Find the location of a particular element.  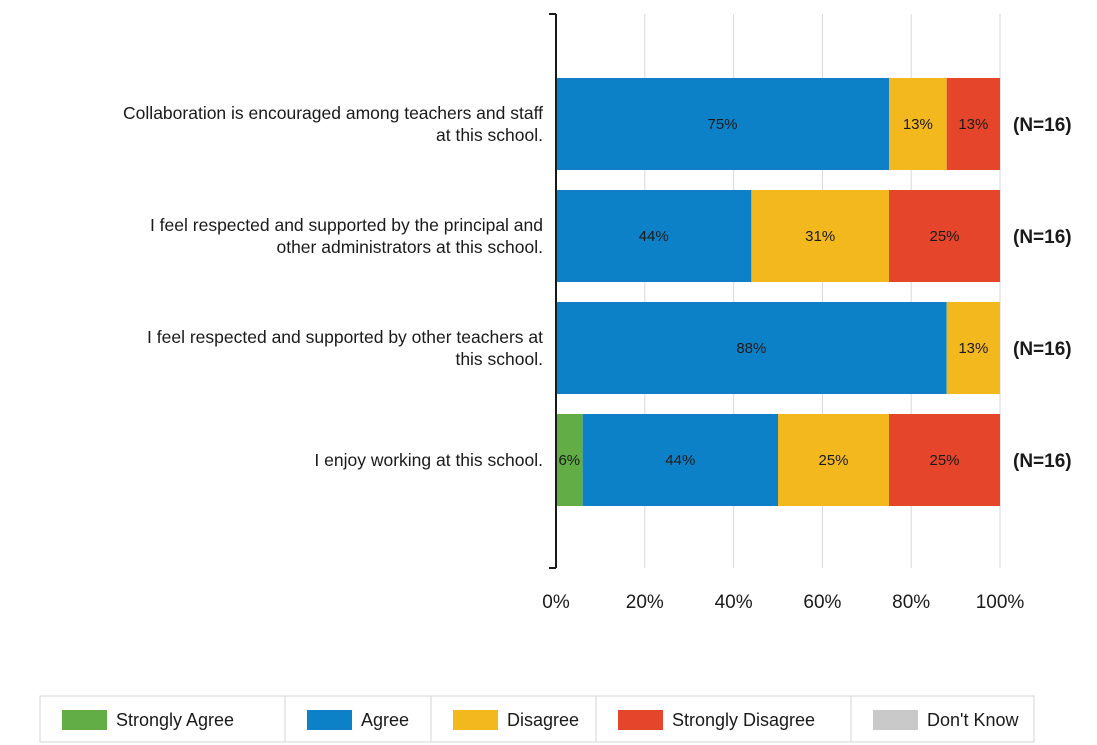

x-tick-label: 80% is located at coordinates (911, 602).